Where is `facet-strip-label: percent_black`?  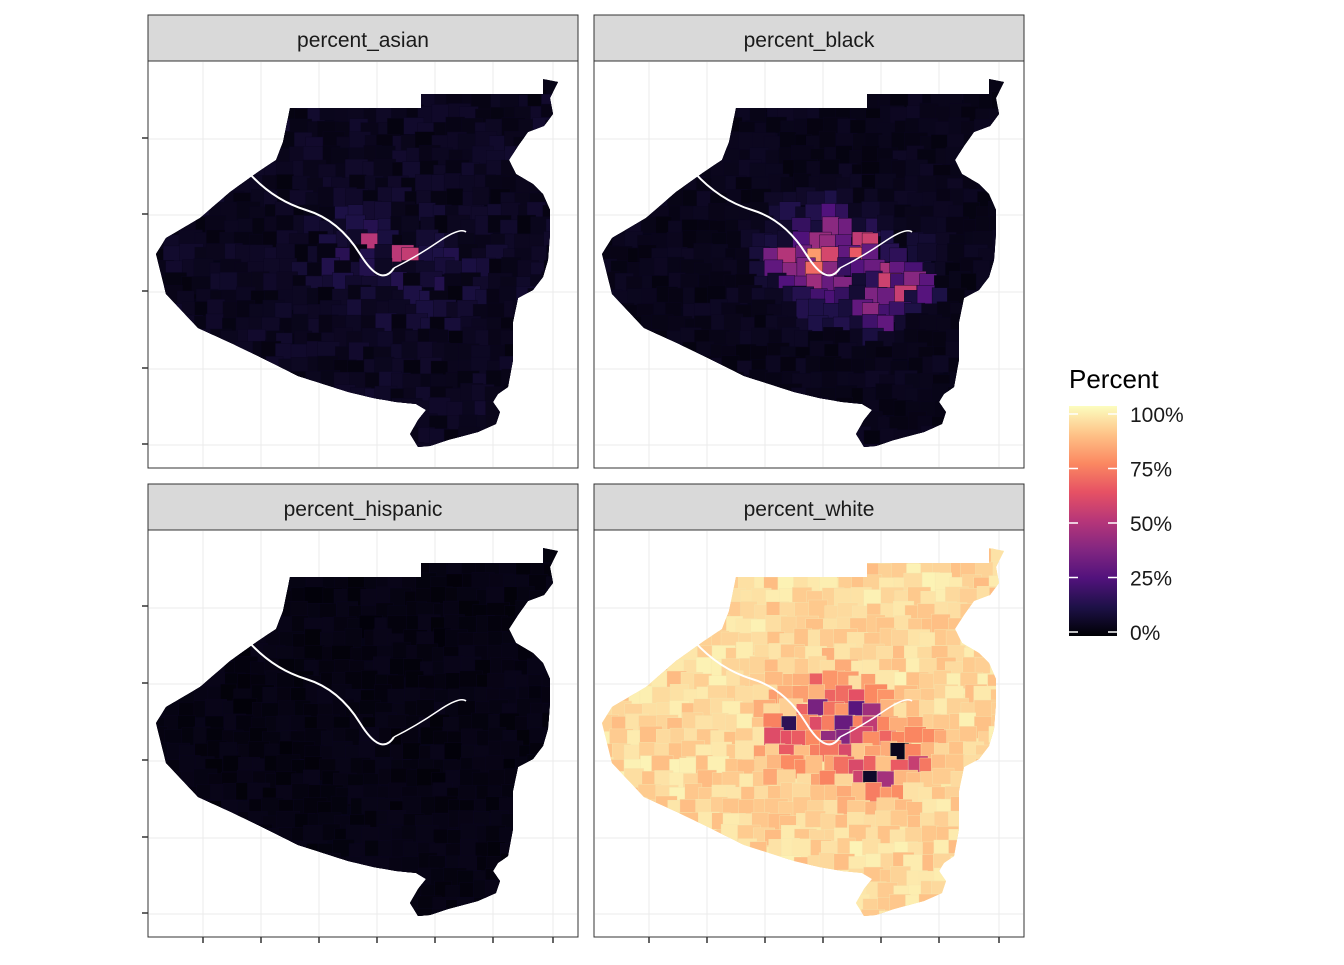
facet-strip-label: percent_black is located at coordinates (809, 40).